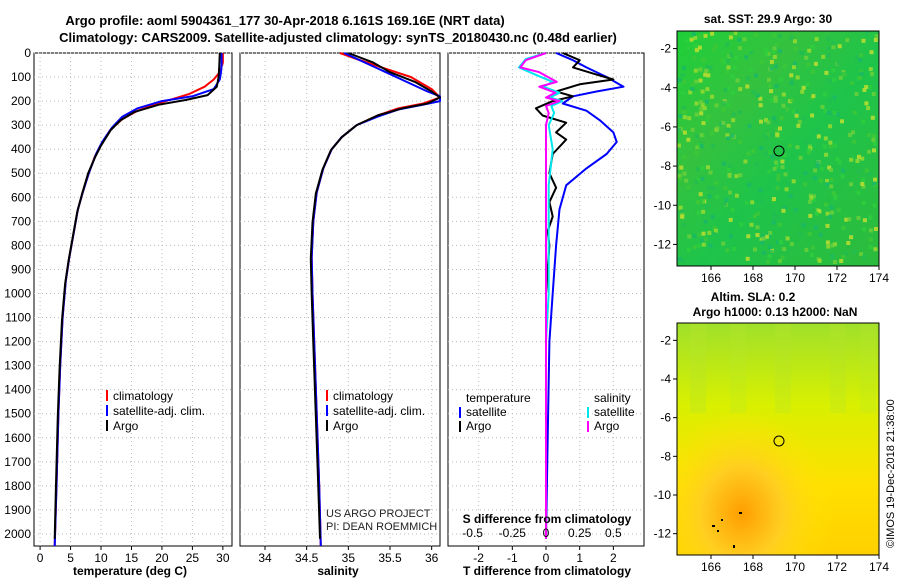  Describe the element at coordinates (486, 412) in the screenshot. I see `legend-t-satellite: satellite` at that location.